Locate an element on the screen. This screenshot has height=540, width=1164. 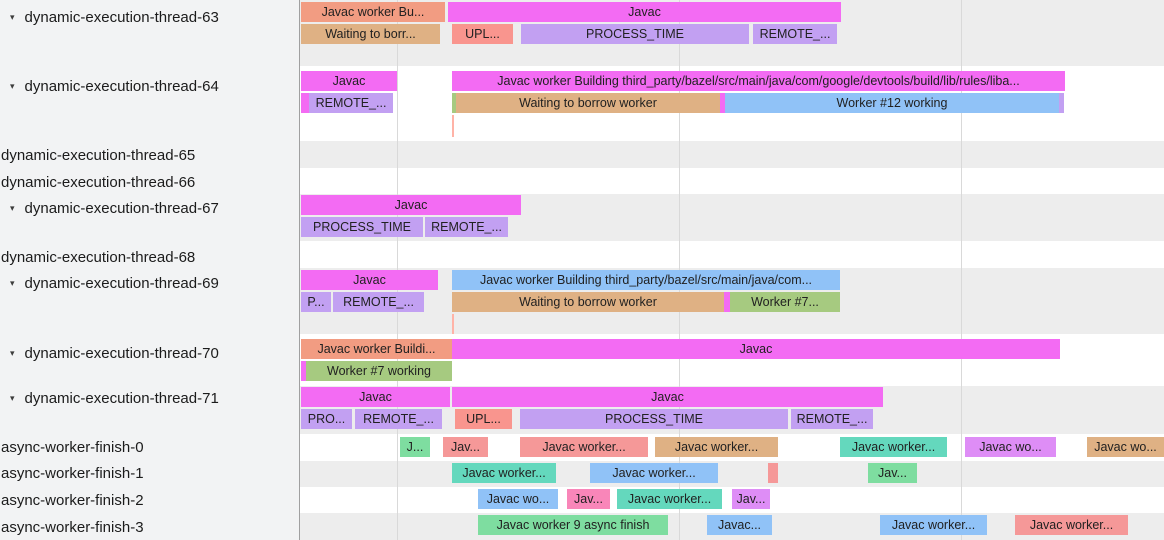
trace-slice-label: Waiting to borrow worker is located at coordinates (588, 103).